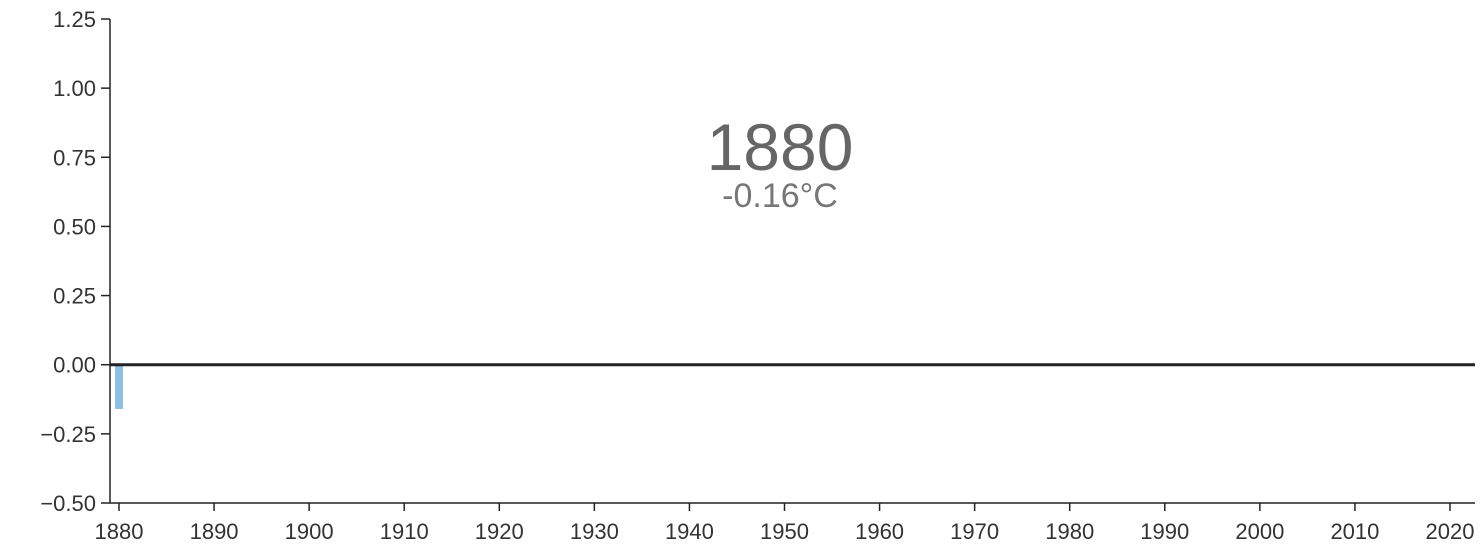 This screenshot has height=547, width=1480. Describe the element at coordinates (780, 196) in the screenshot. I see `value-readout: -0.16°C` at that location.